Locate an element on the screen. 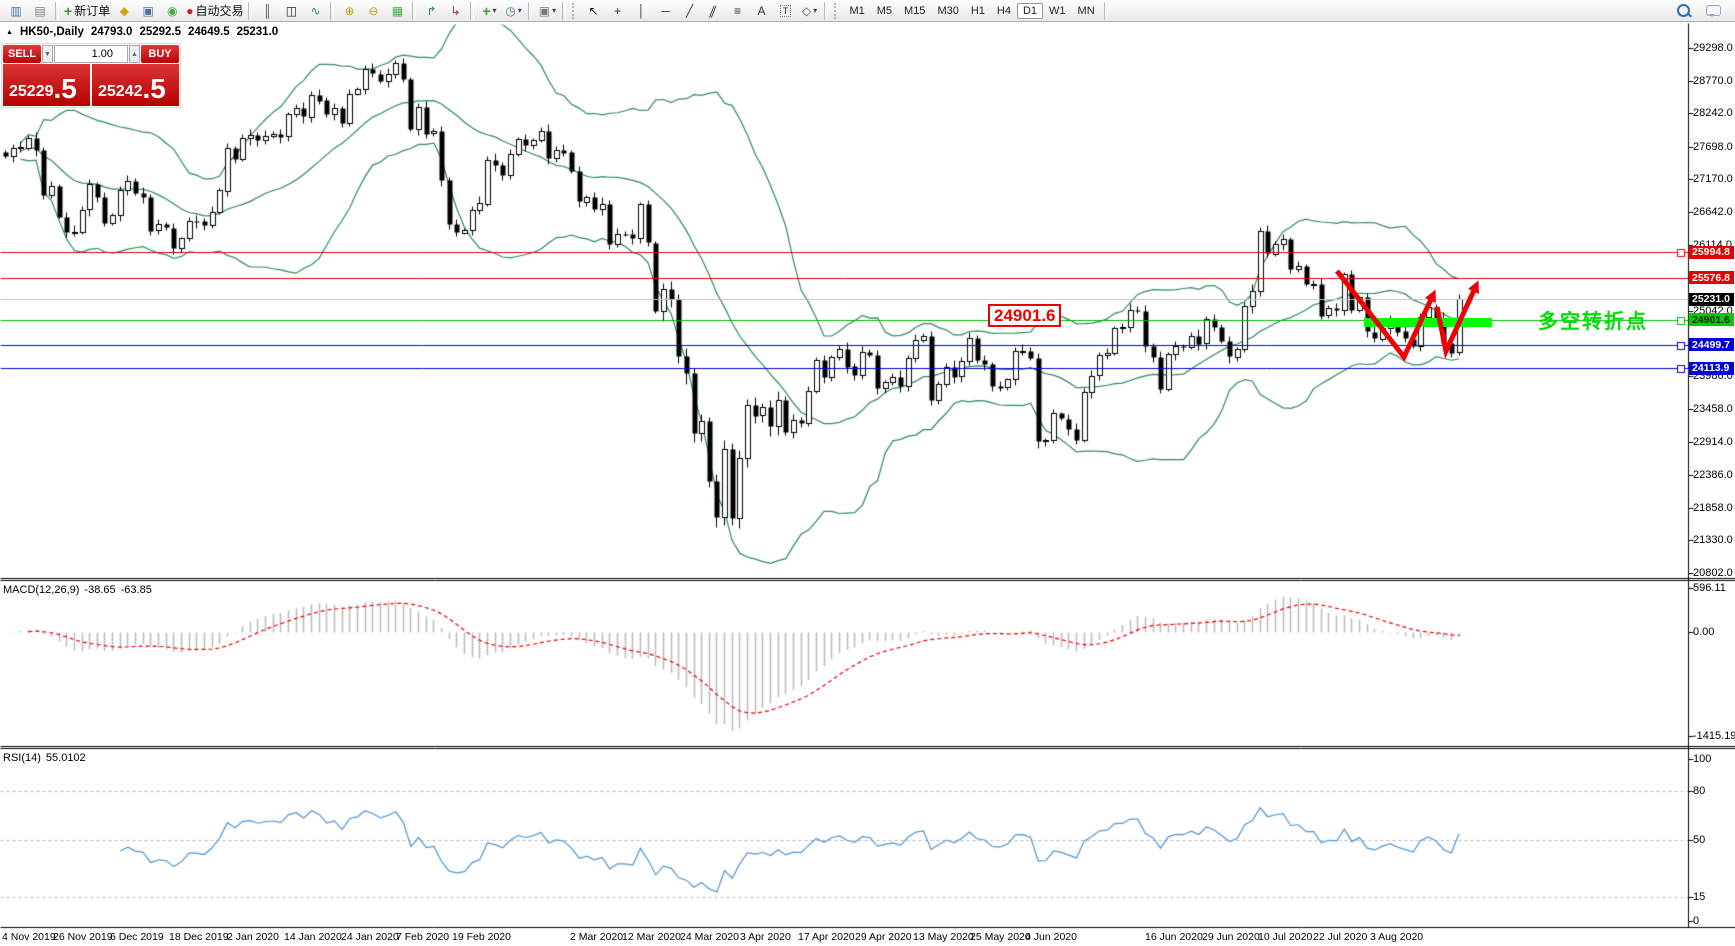 The height and width of the screenshot is (946, 1735). symbol-title: HK50-,Daily is located at coordinates (51, 32).